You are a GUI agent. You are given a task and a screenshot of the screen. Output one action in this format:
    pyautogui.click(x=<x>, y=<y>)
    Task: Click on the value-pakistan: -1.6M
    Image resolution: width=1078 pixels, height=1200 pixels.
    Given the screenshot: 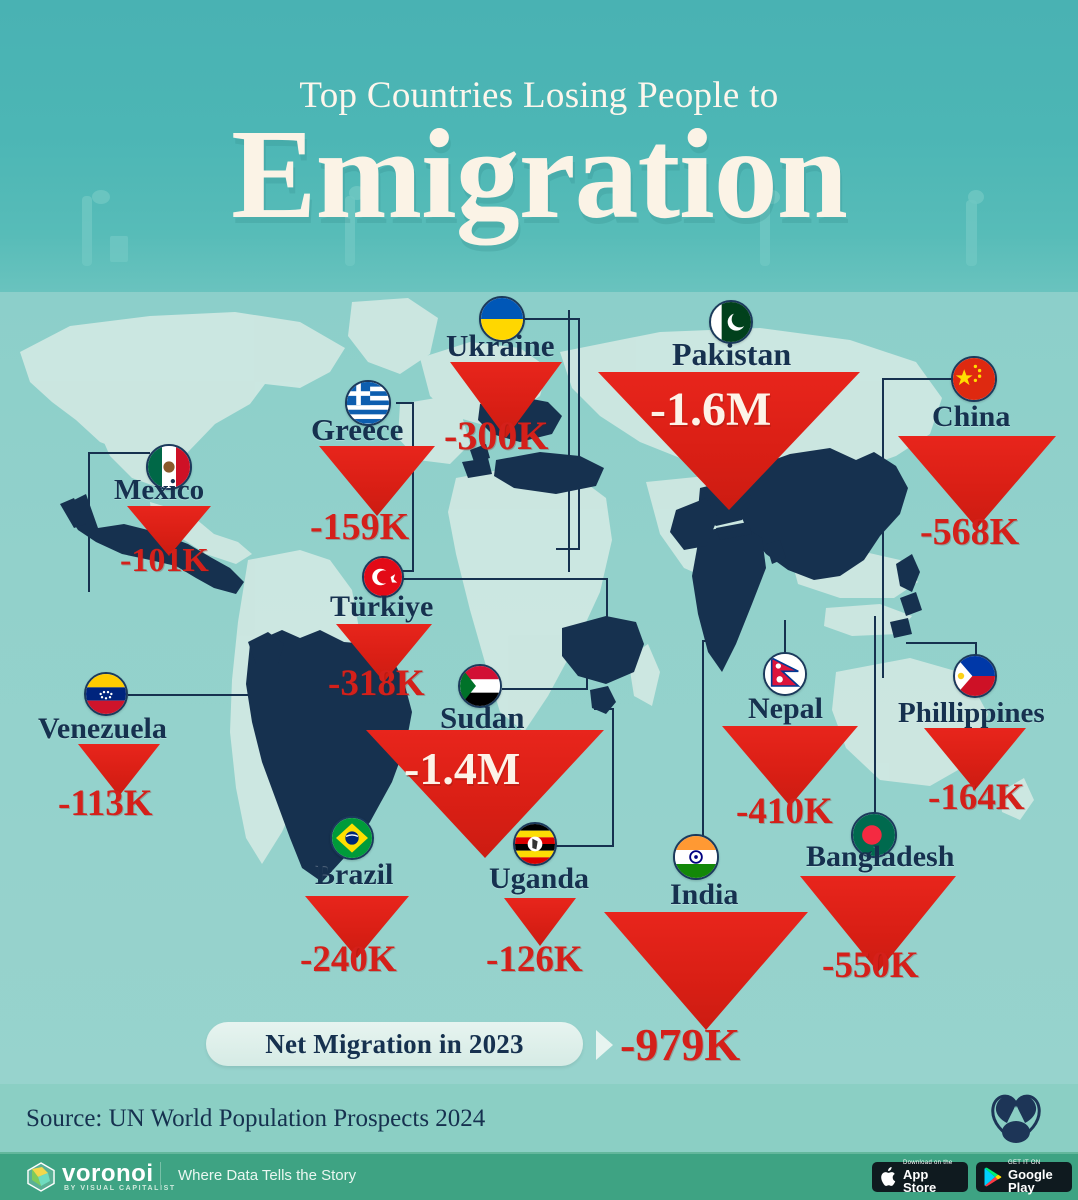 What is the action you would take?
    pyautogui.click(x=711, y=409)
    